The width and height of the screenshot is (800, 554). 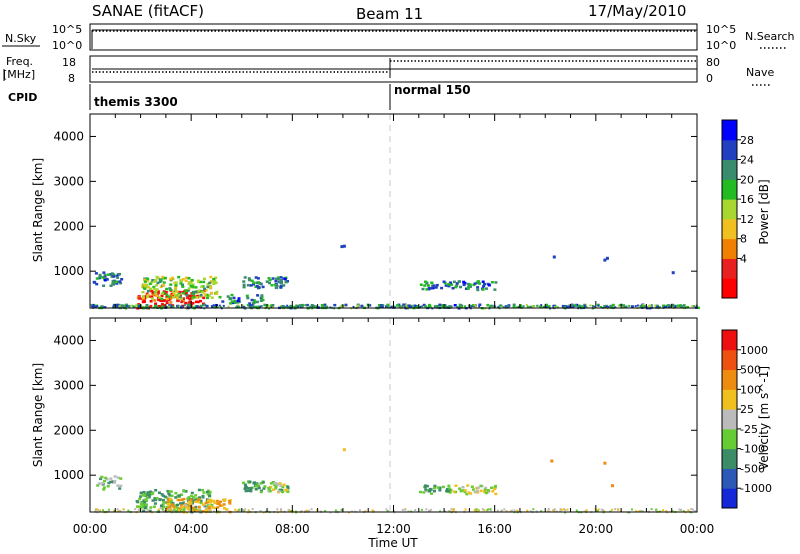 What do you see at coordinates (764, 211) in the screenshot?
I see `power-colorbar-label: Power [dB]` at bounding box center [764, 211].